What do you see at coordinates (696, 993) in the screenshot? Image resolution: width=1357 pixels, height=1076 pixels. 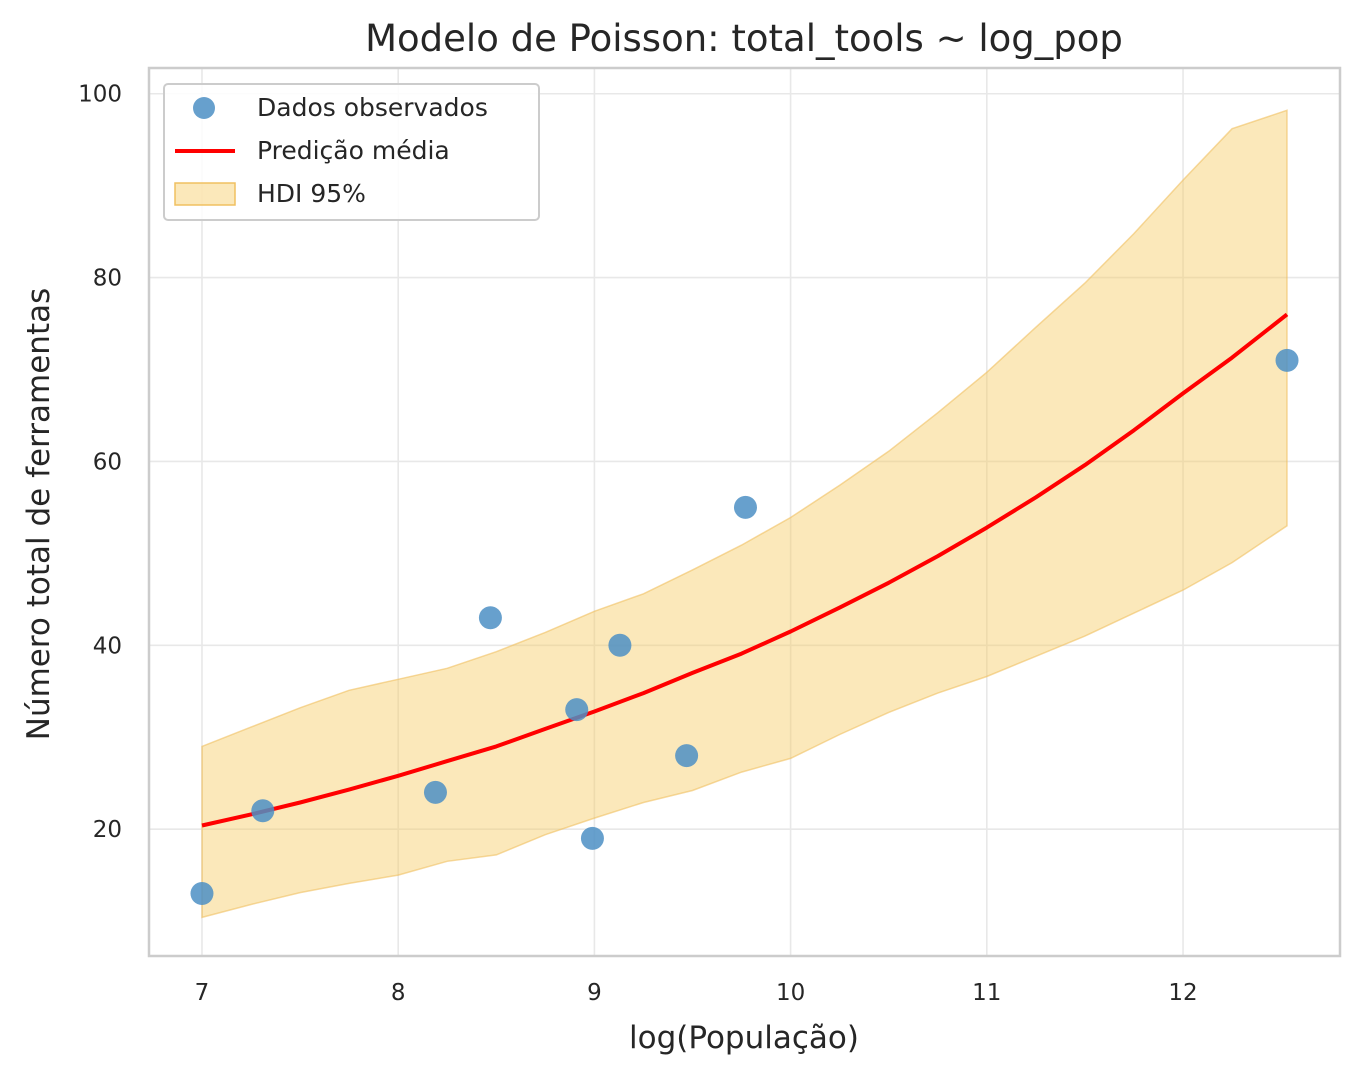 I see `x-axis-ticks: 7 8 9 10 11 12` at bounding box center [696, 993].